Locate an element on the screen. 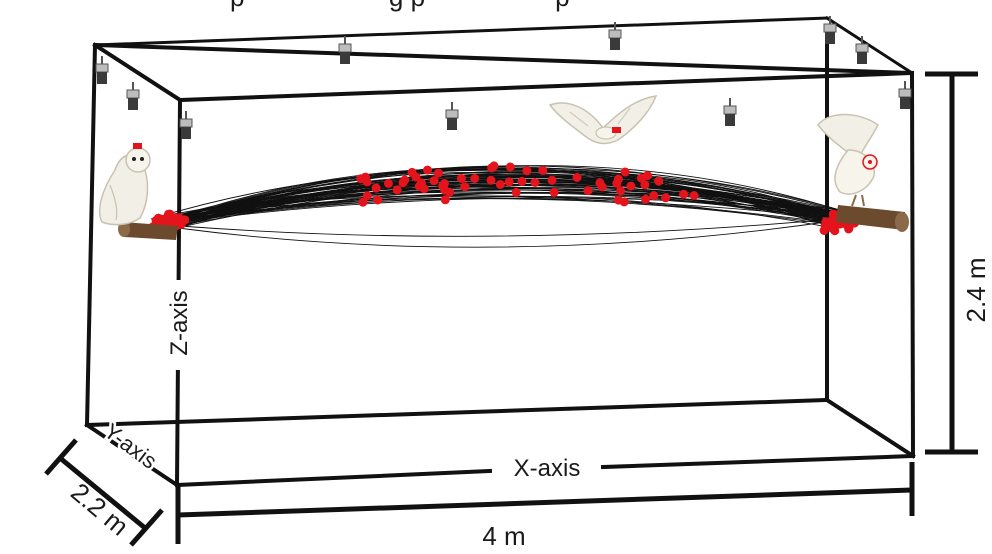  frame-edge-back-top is located at coordinates (503, 59).